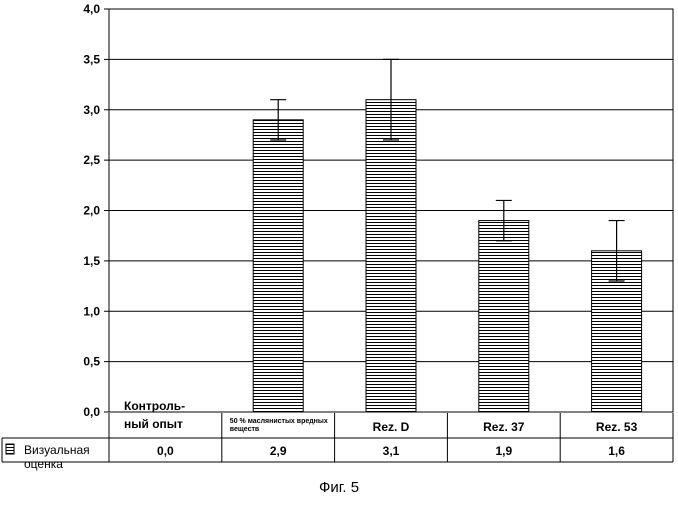 The width and height of the screenshot is (678, 505). I want to click on y-tick-label: 1,5, so click(91, 261).